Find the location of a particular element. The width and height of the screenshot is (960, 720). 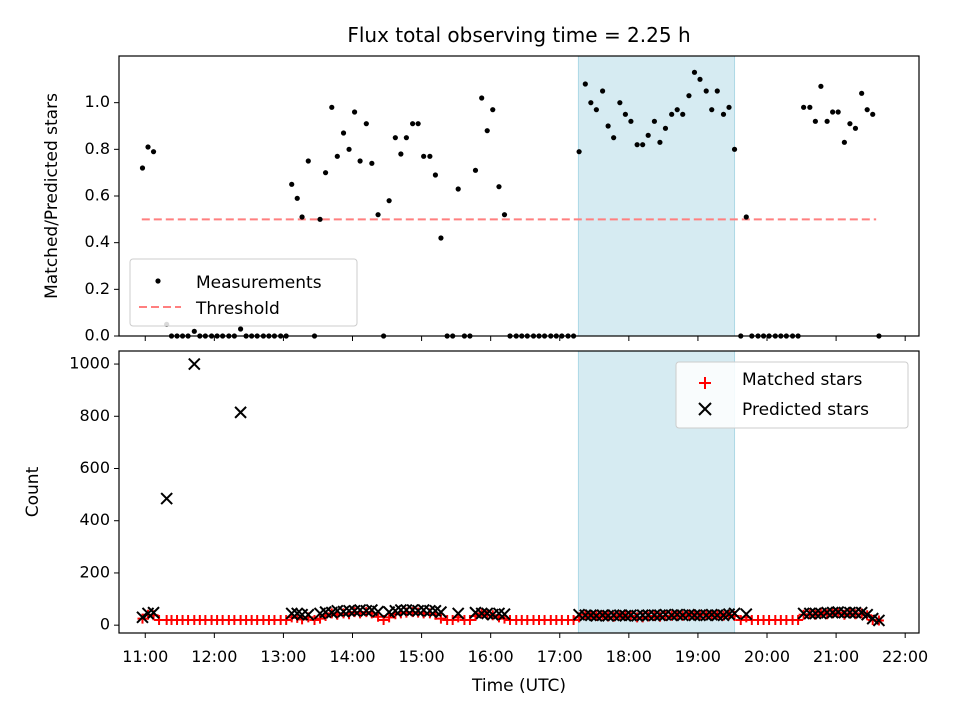

y-tick-label: 0.2 is located at coordinates (97, 288).